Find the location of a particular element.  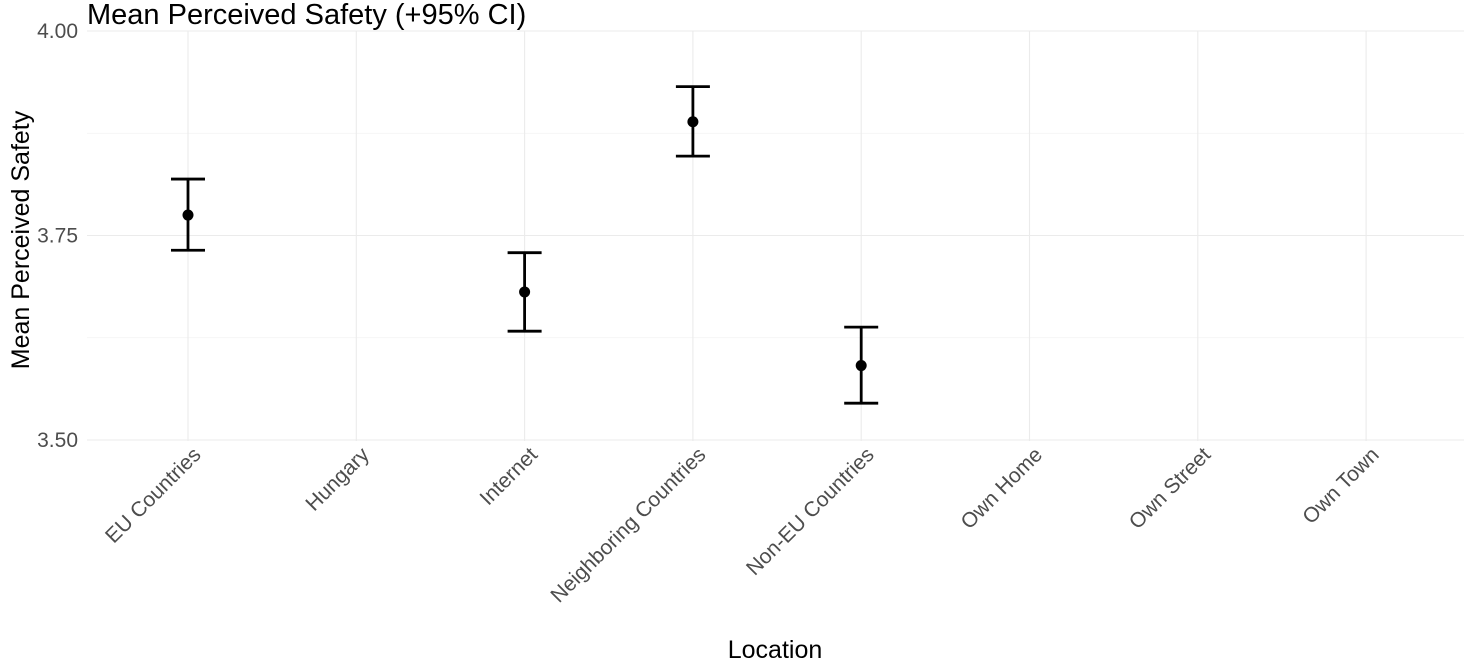

y-axis-title: Mean Perceived Safety is located at coordinates (21, 239).